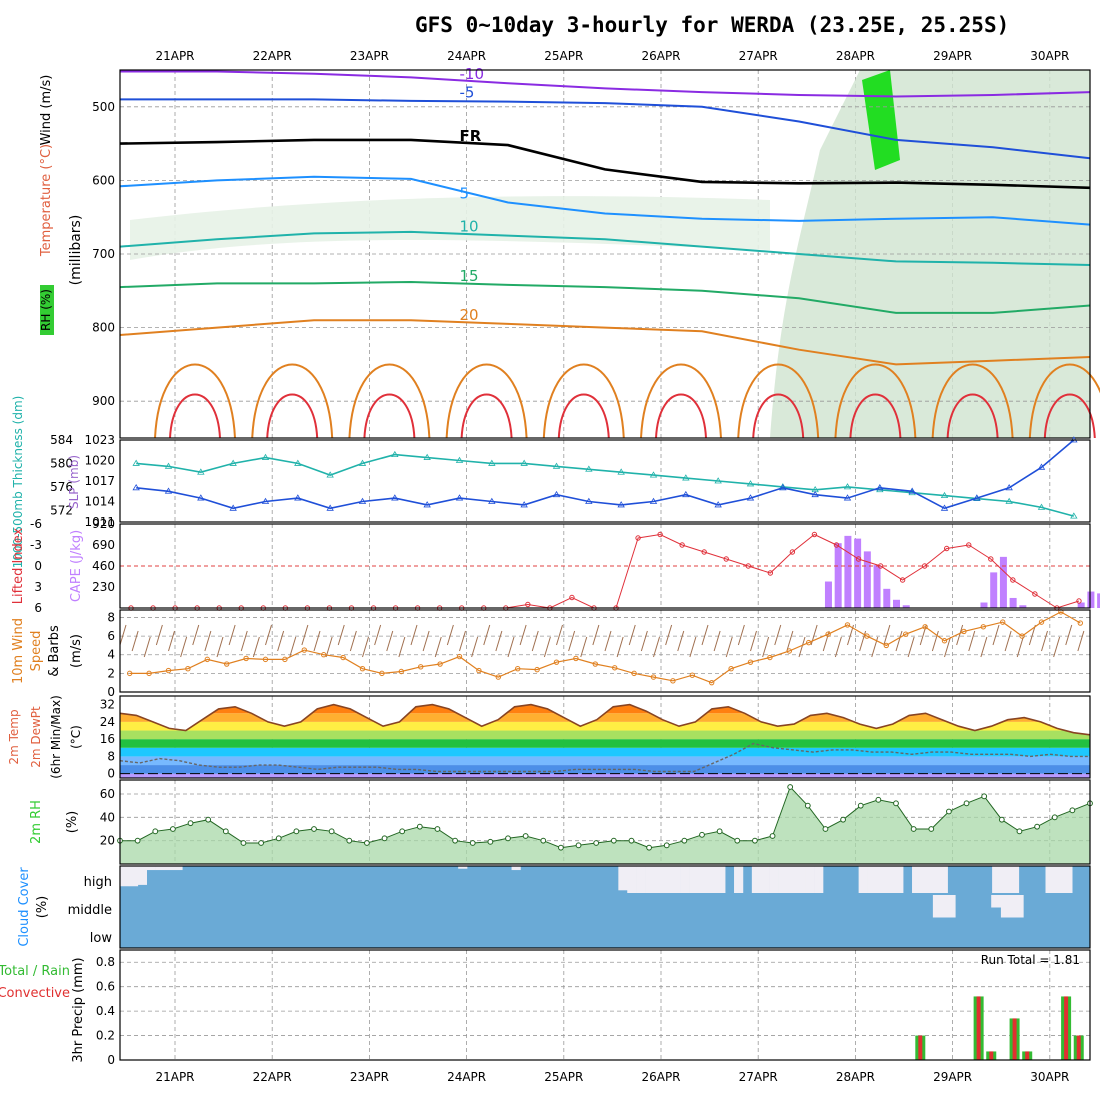 Image resolution: width=1100 pixels, height=1104 pixels. What do you see at coordinates (98, 882) in the screenshot?
I see `cloud-level-label: high` at bounding box center [98, 882].